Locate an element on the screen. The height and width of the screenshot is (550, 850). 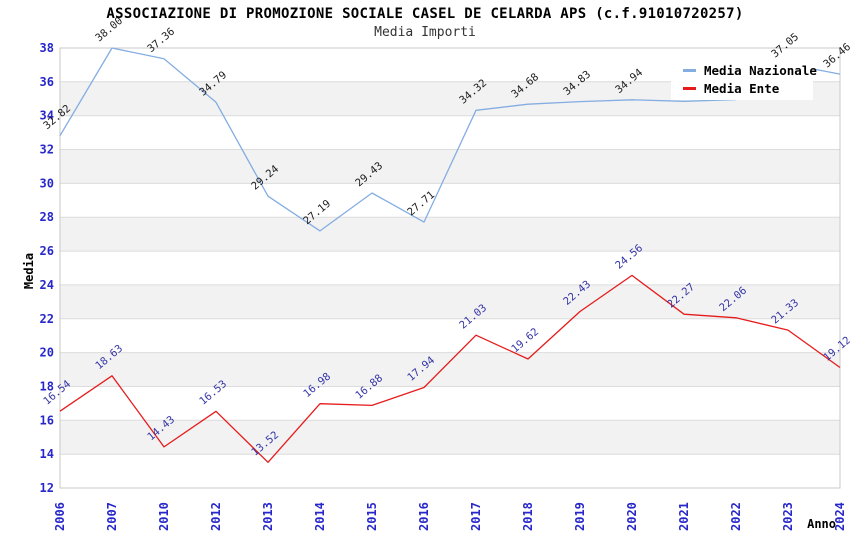
x-tick-label: 2022 is located at coordinates (736, 516).